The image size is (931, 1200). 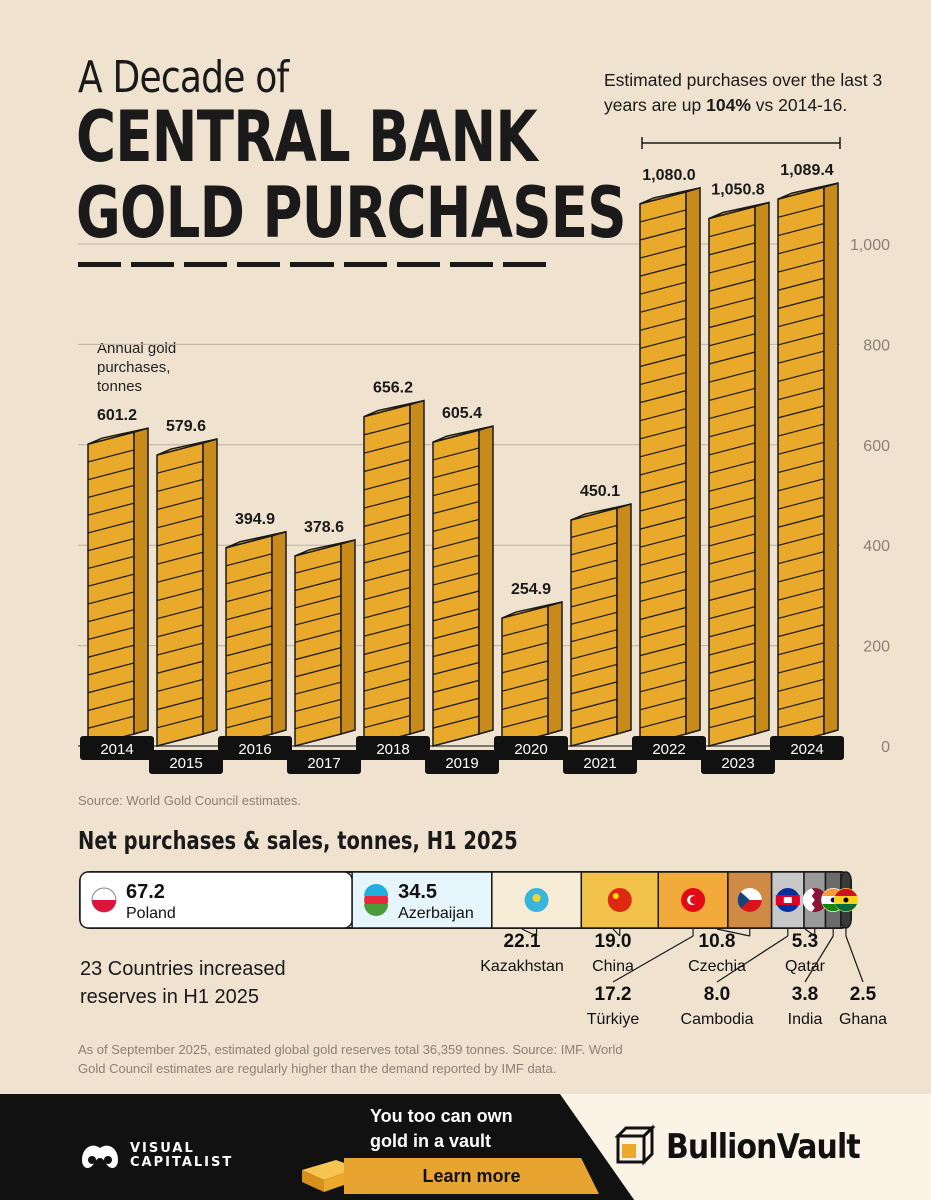 What do you see at coordinates (104, 900) in the screenshot?
I see `poland-flag` at bounding box center [104, 900].